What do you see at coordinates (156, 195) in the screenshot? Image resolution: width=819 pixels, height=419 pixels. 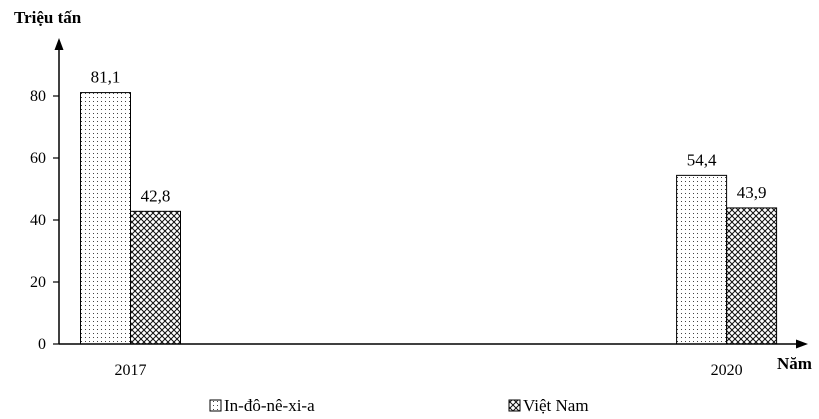 I see `data-label-series-2-2017: 42,8` at bounding box center [156, 195].